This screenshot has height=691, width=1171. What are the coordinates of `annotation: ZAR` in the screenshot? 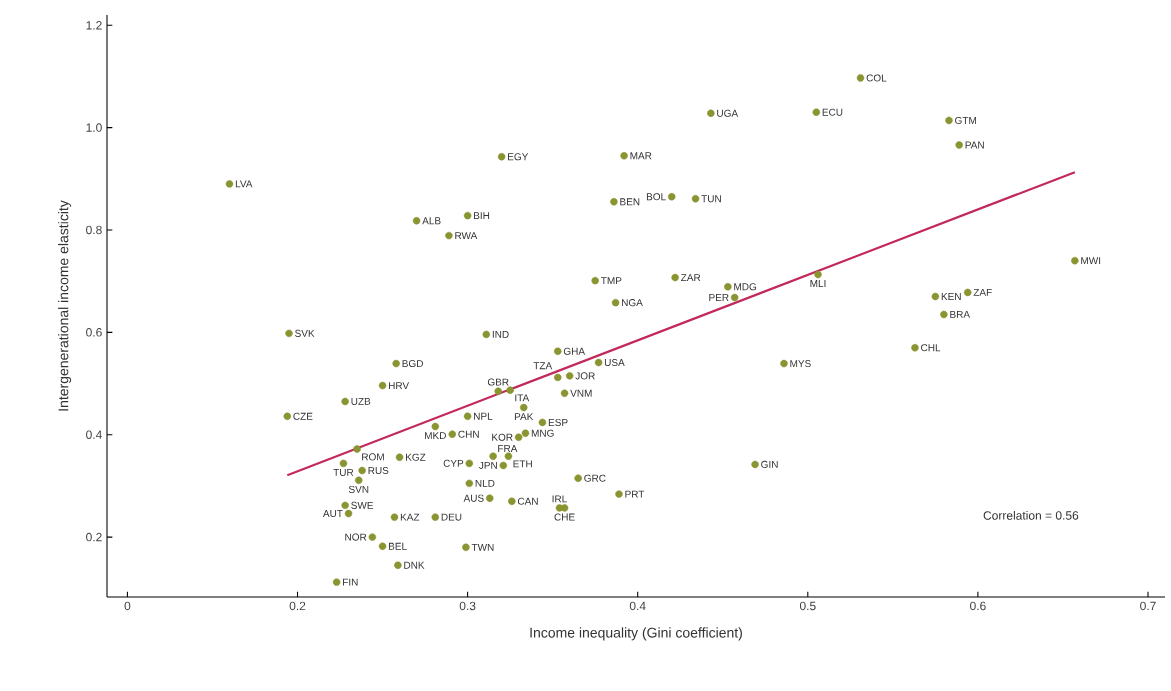 It's located at (691, 278).